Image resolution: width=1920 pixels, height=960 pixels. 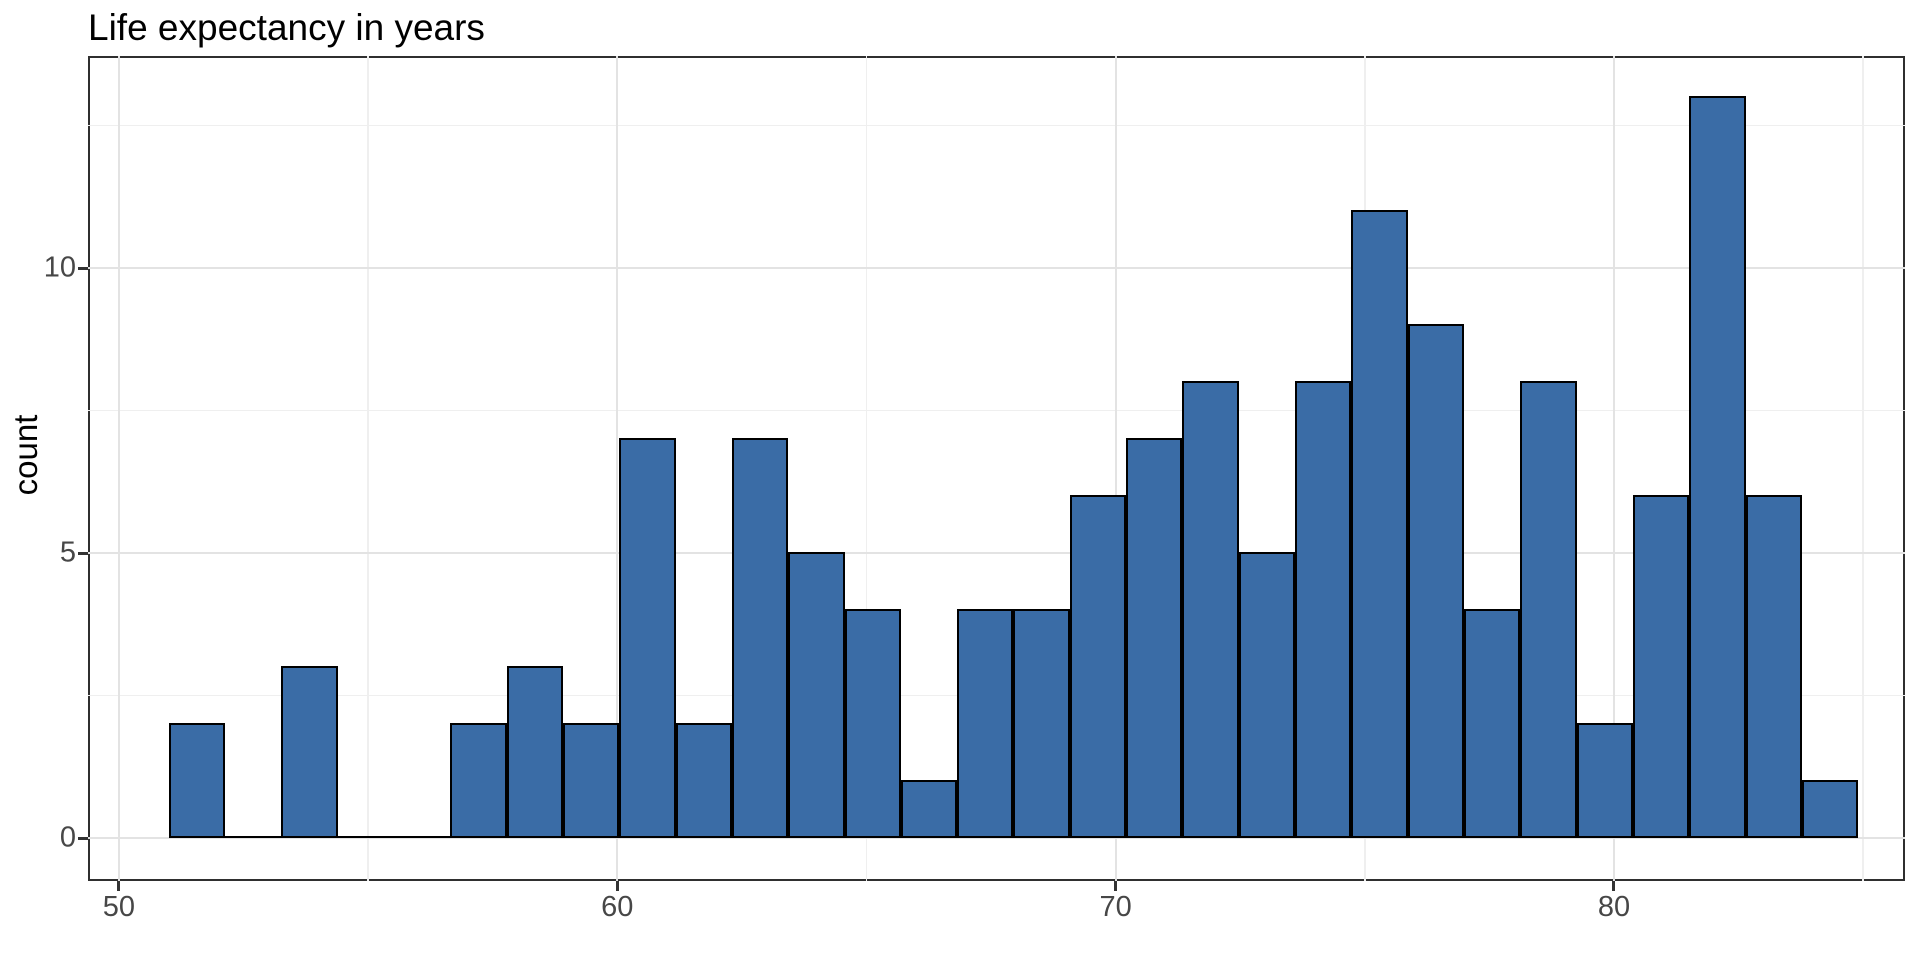 I want to click on x-tick-label: 50, so click(x=119, y=907).